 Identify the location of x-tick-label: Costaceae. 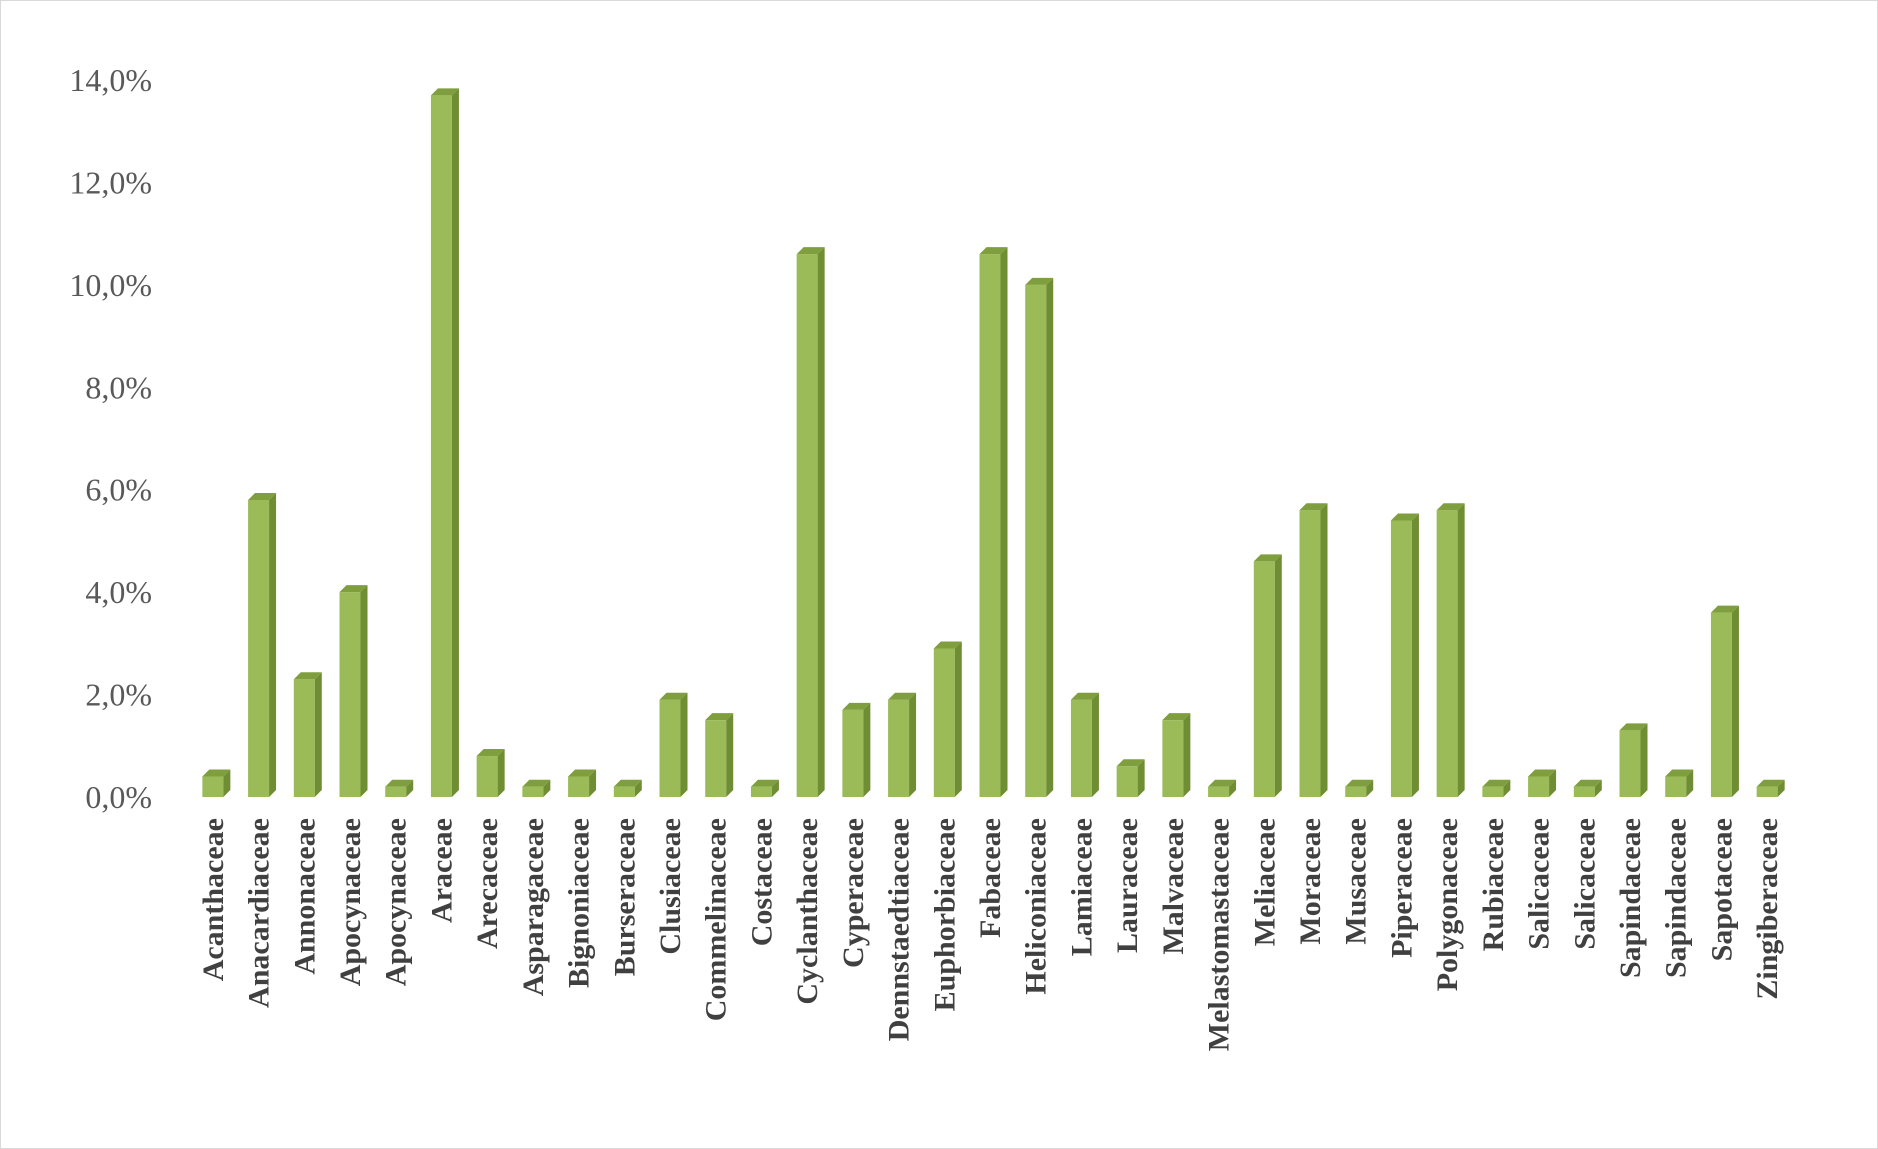
(761, 882).